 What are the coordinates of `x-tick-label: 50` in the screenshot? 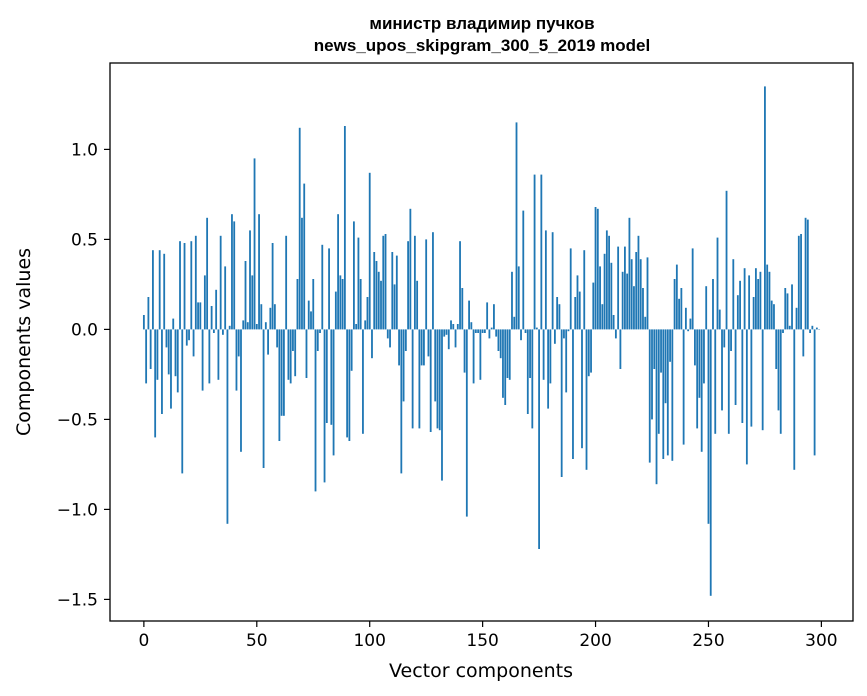 It's located at (257, 641).